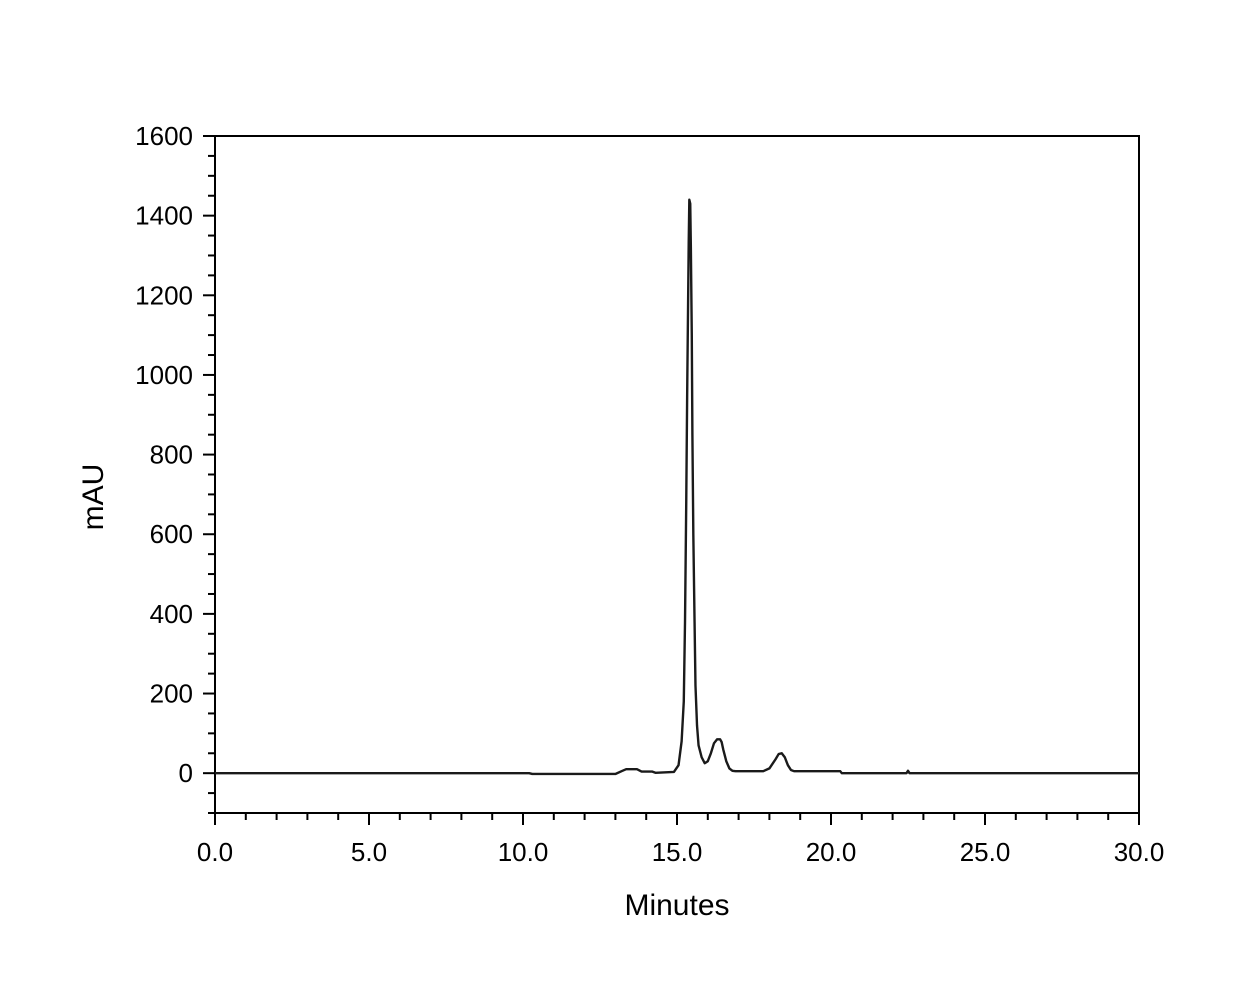  Describe the element at coordinates (676, 905) in the screenshot. I see `x-axis-title: Minutes` at that location.